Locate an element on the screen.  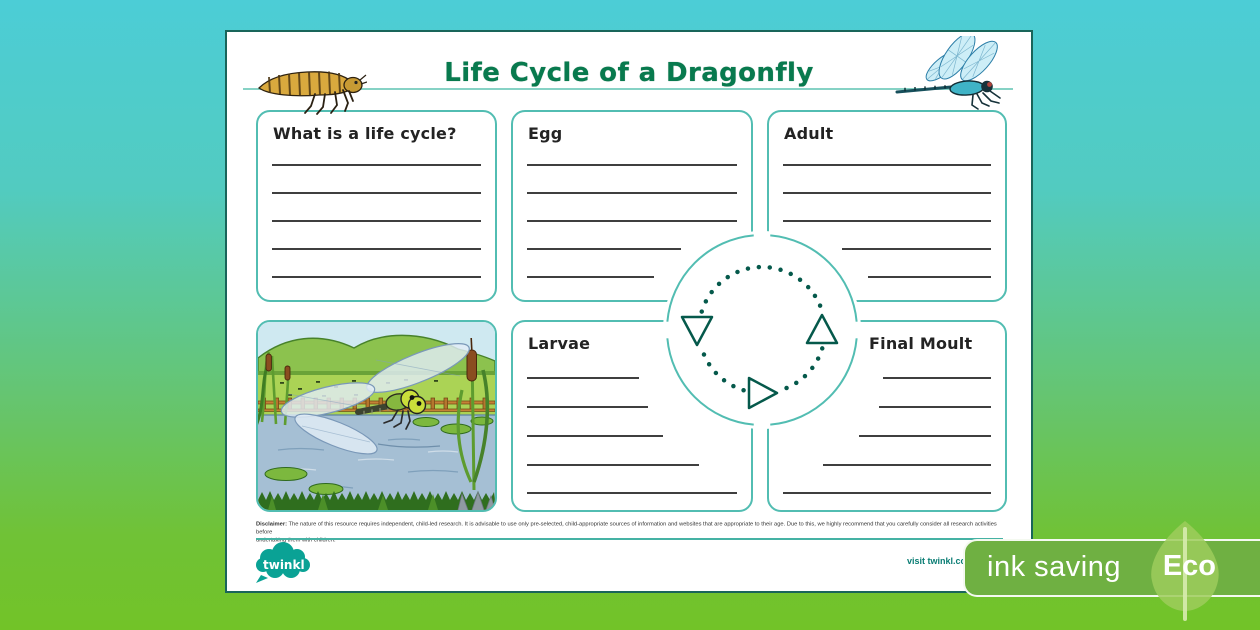
box-heading: Final Moult is located at coordinates (921, 343).